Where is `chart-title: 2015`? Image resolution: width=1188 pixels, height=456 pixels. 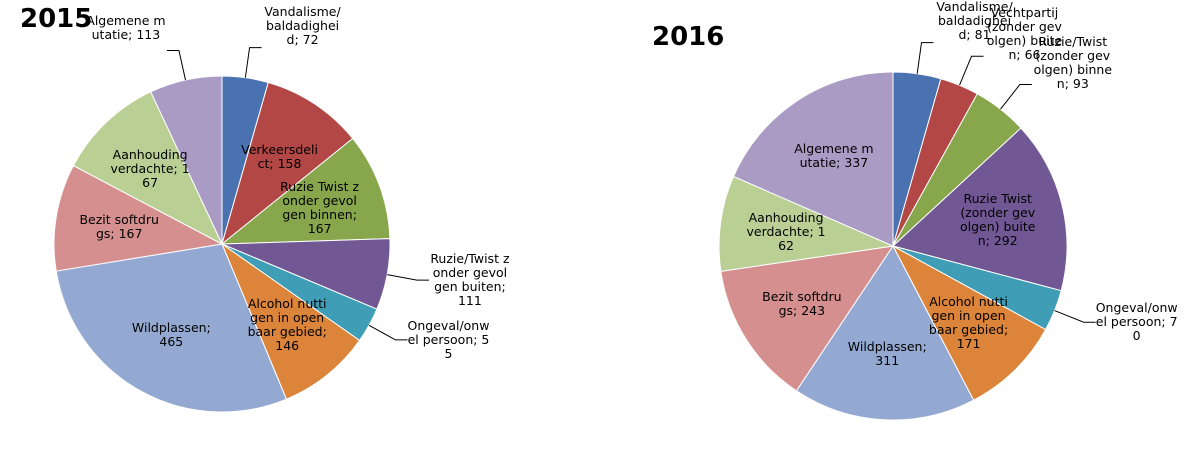 chart-title: 2015 is located at coordinates (56, 19).